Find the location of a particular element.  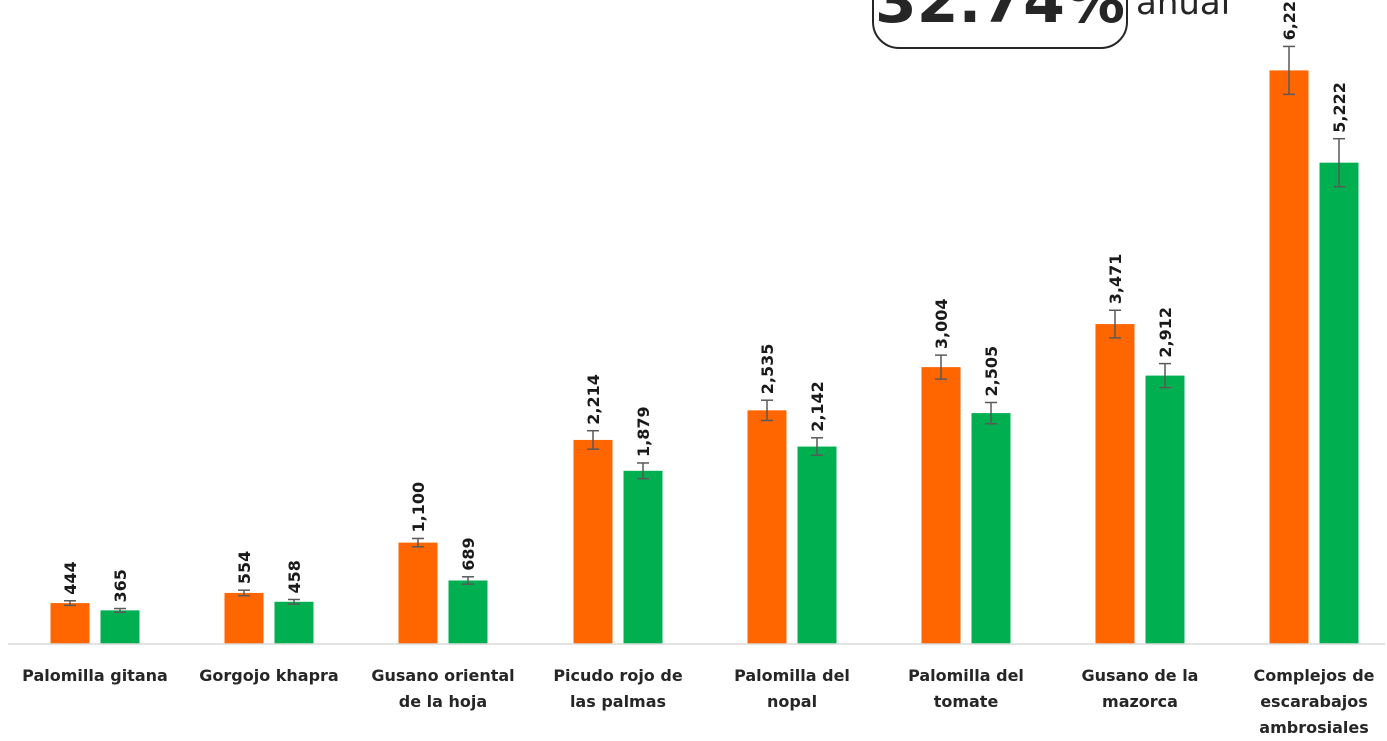

annual-growth-badge: 32.74% anual is located at coordinates (1051, 24).